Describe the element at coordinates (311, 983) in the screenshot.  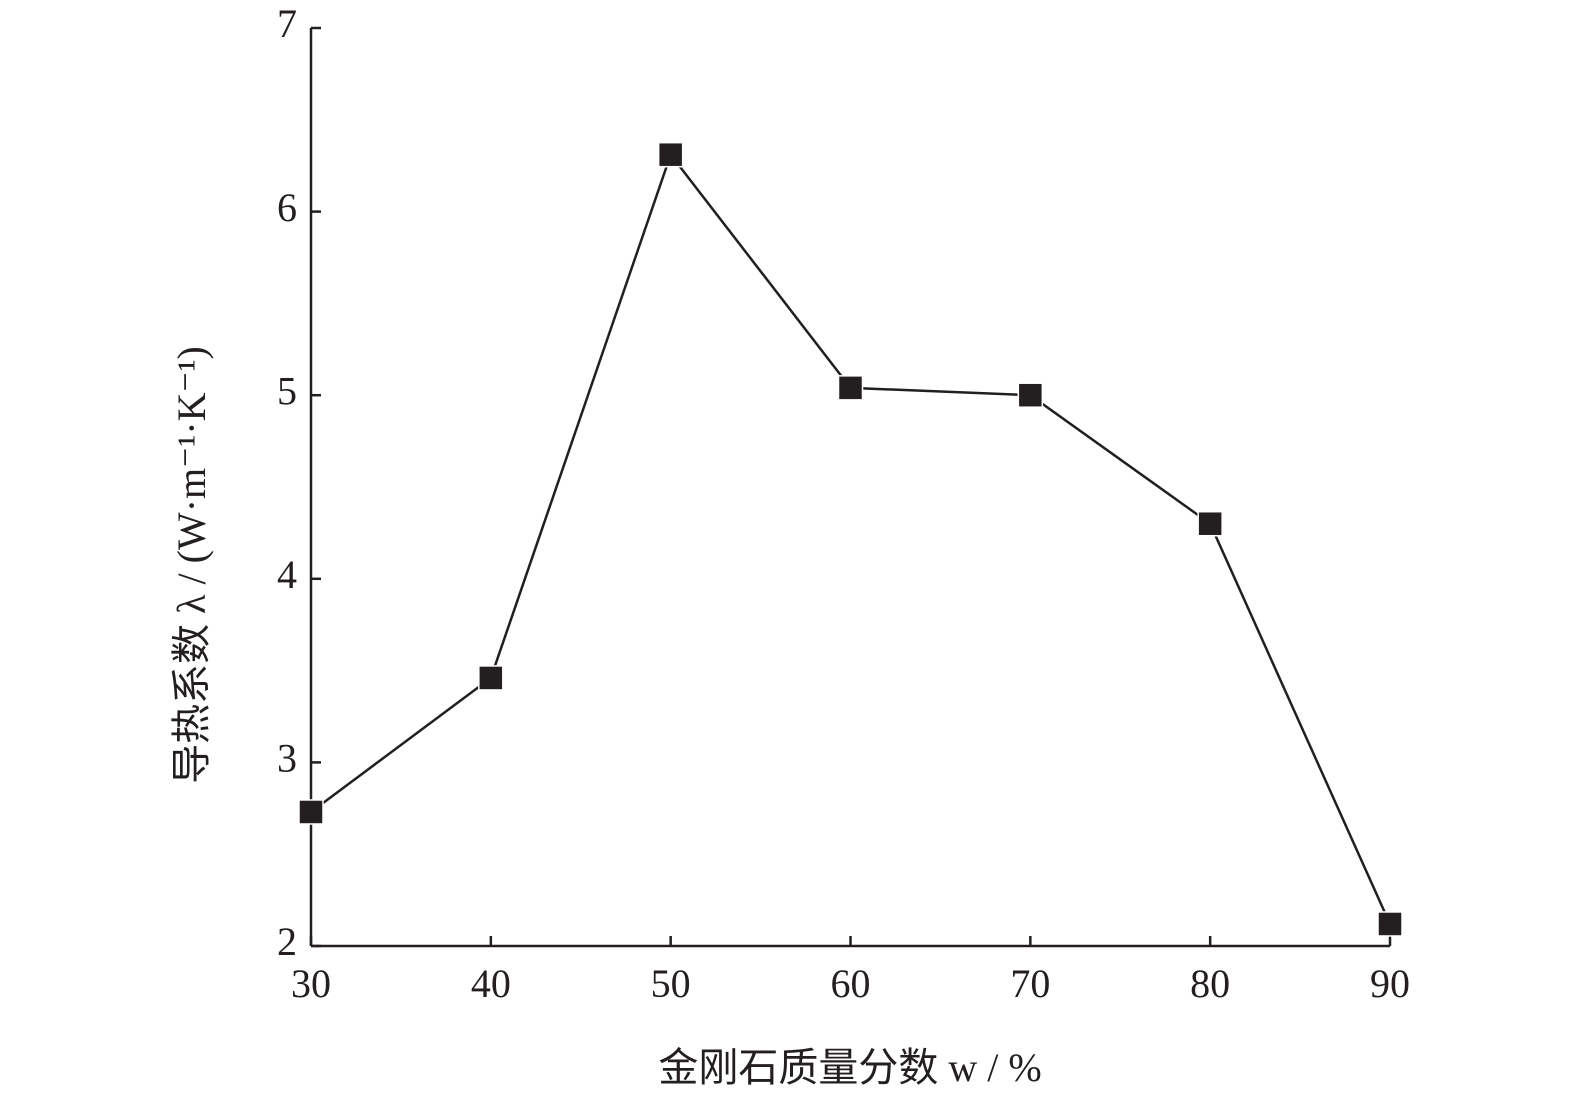
I see `x-tick-label: 30` at that location.